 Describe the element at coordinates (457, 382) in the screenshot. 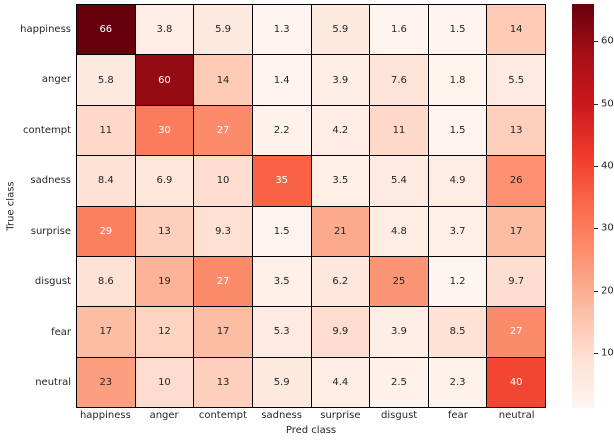

I see `heatmap-cell: 2.3` at that location.